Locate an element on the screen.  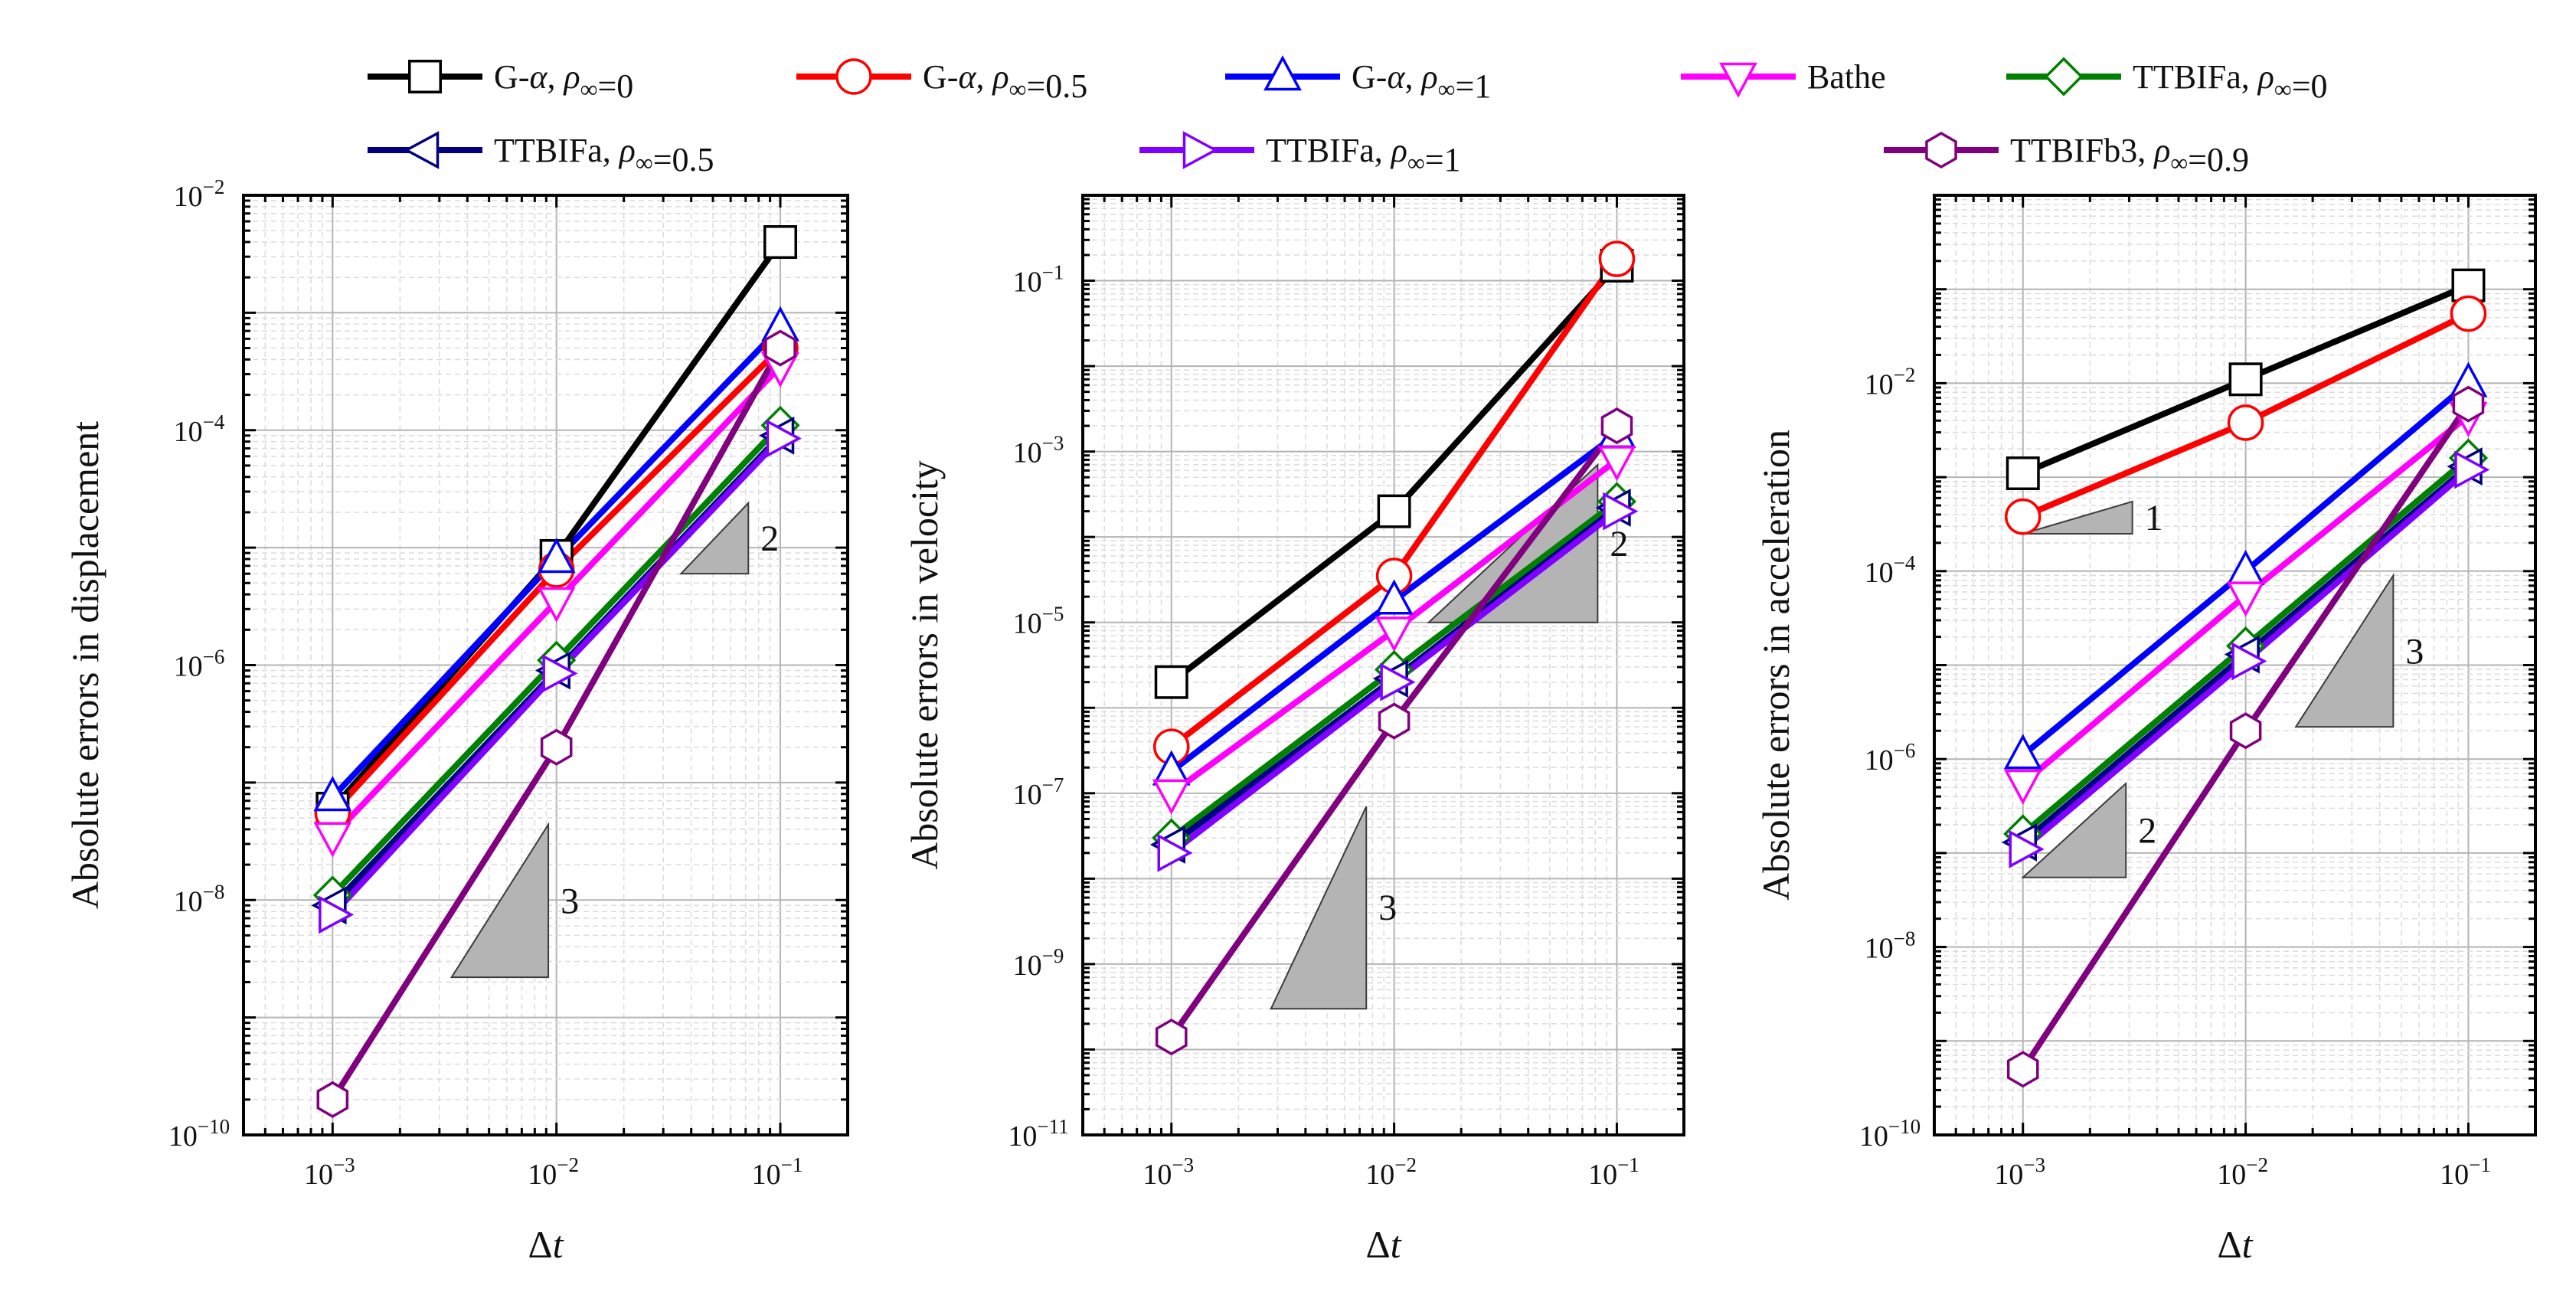
legend-label: TTBIFa, ρ∞=1 is located at coordinates (1363, 155).